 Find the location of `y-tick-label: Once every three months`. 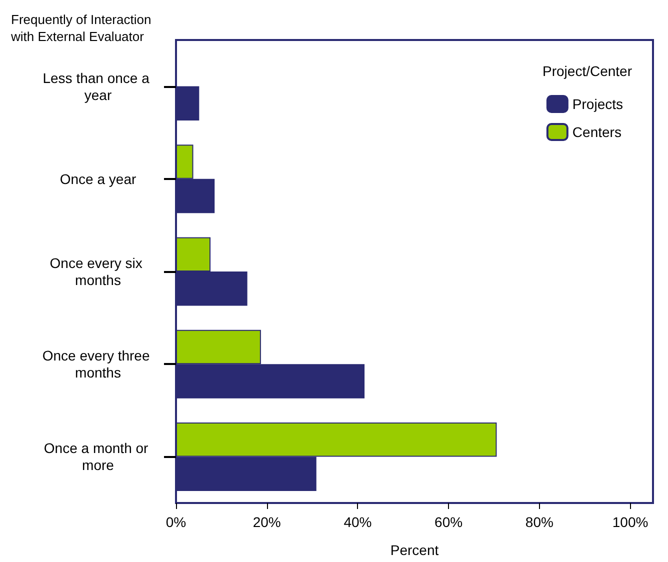

y-tick-label: Once every three months is located at coordinates (98, 364).